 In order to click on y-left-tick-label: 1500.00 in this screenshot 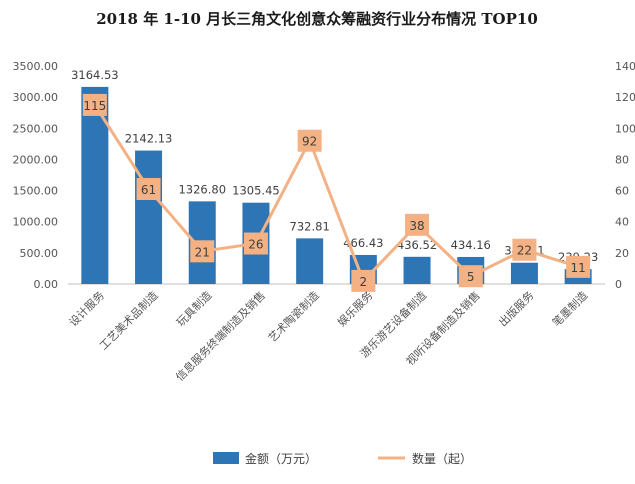, I will do `click(36, 191)`.